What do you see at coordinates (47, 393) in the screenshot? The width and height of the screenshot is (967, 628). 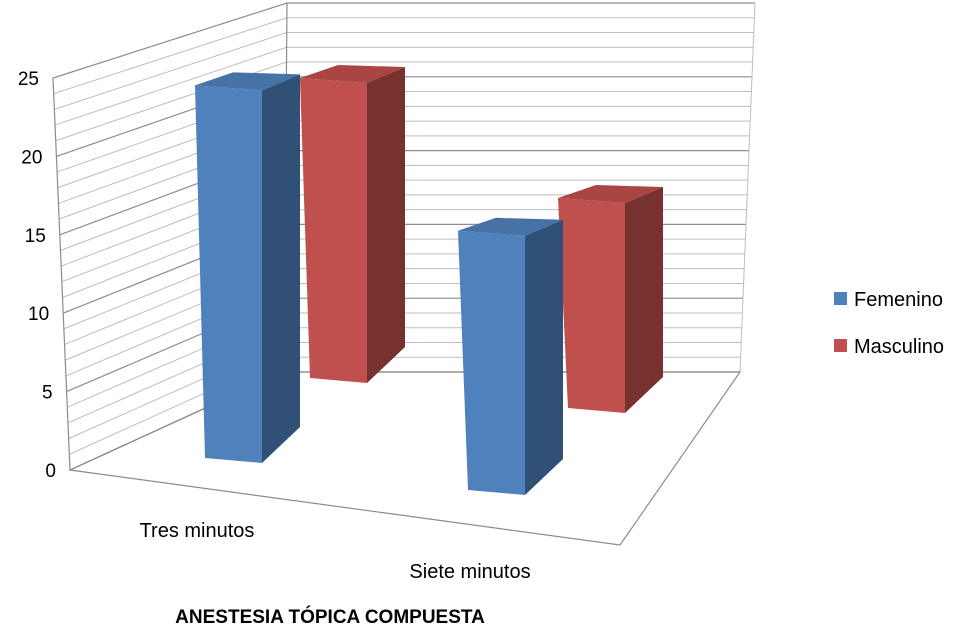 I see `y-tick-label: 5` at bounding box center [47, 393].